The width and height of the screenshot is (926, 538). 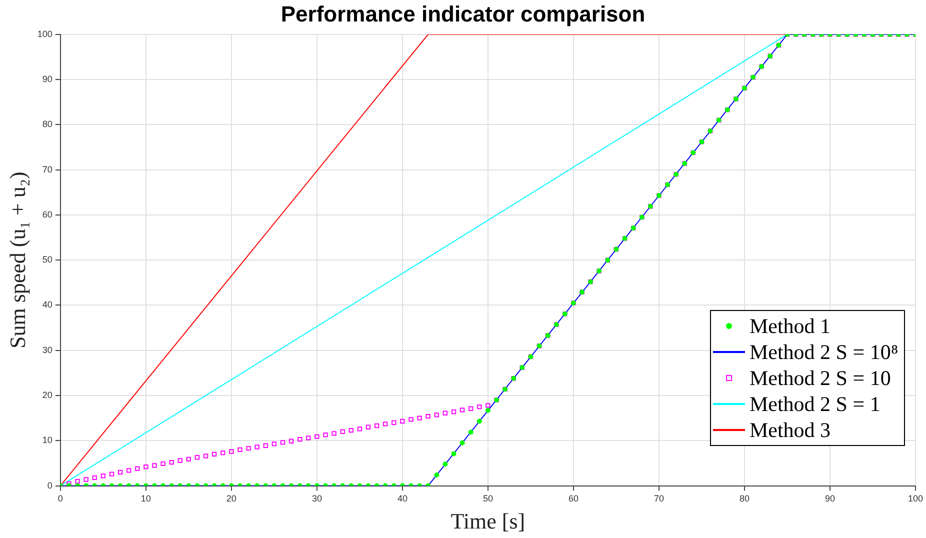 What do you see at coordinates (317, 499) in the screenshot?
I see `x-tick-label: 30` at bounding box center [317, 499].